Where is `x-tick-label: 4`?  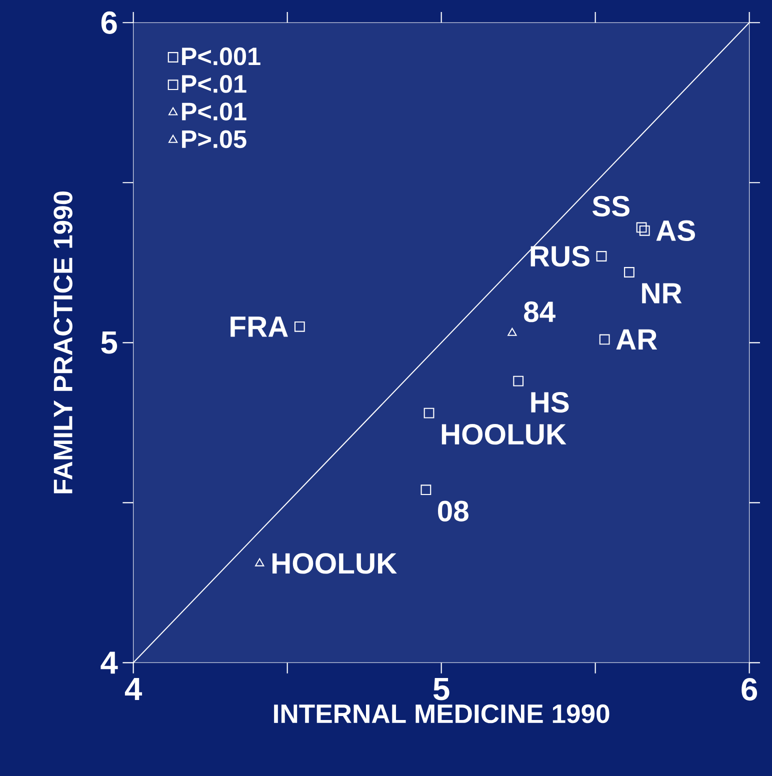
x-tick-label: 4 is located at coordinates (133, 689).